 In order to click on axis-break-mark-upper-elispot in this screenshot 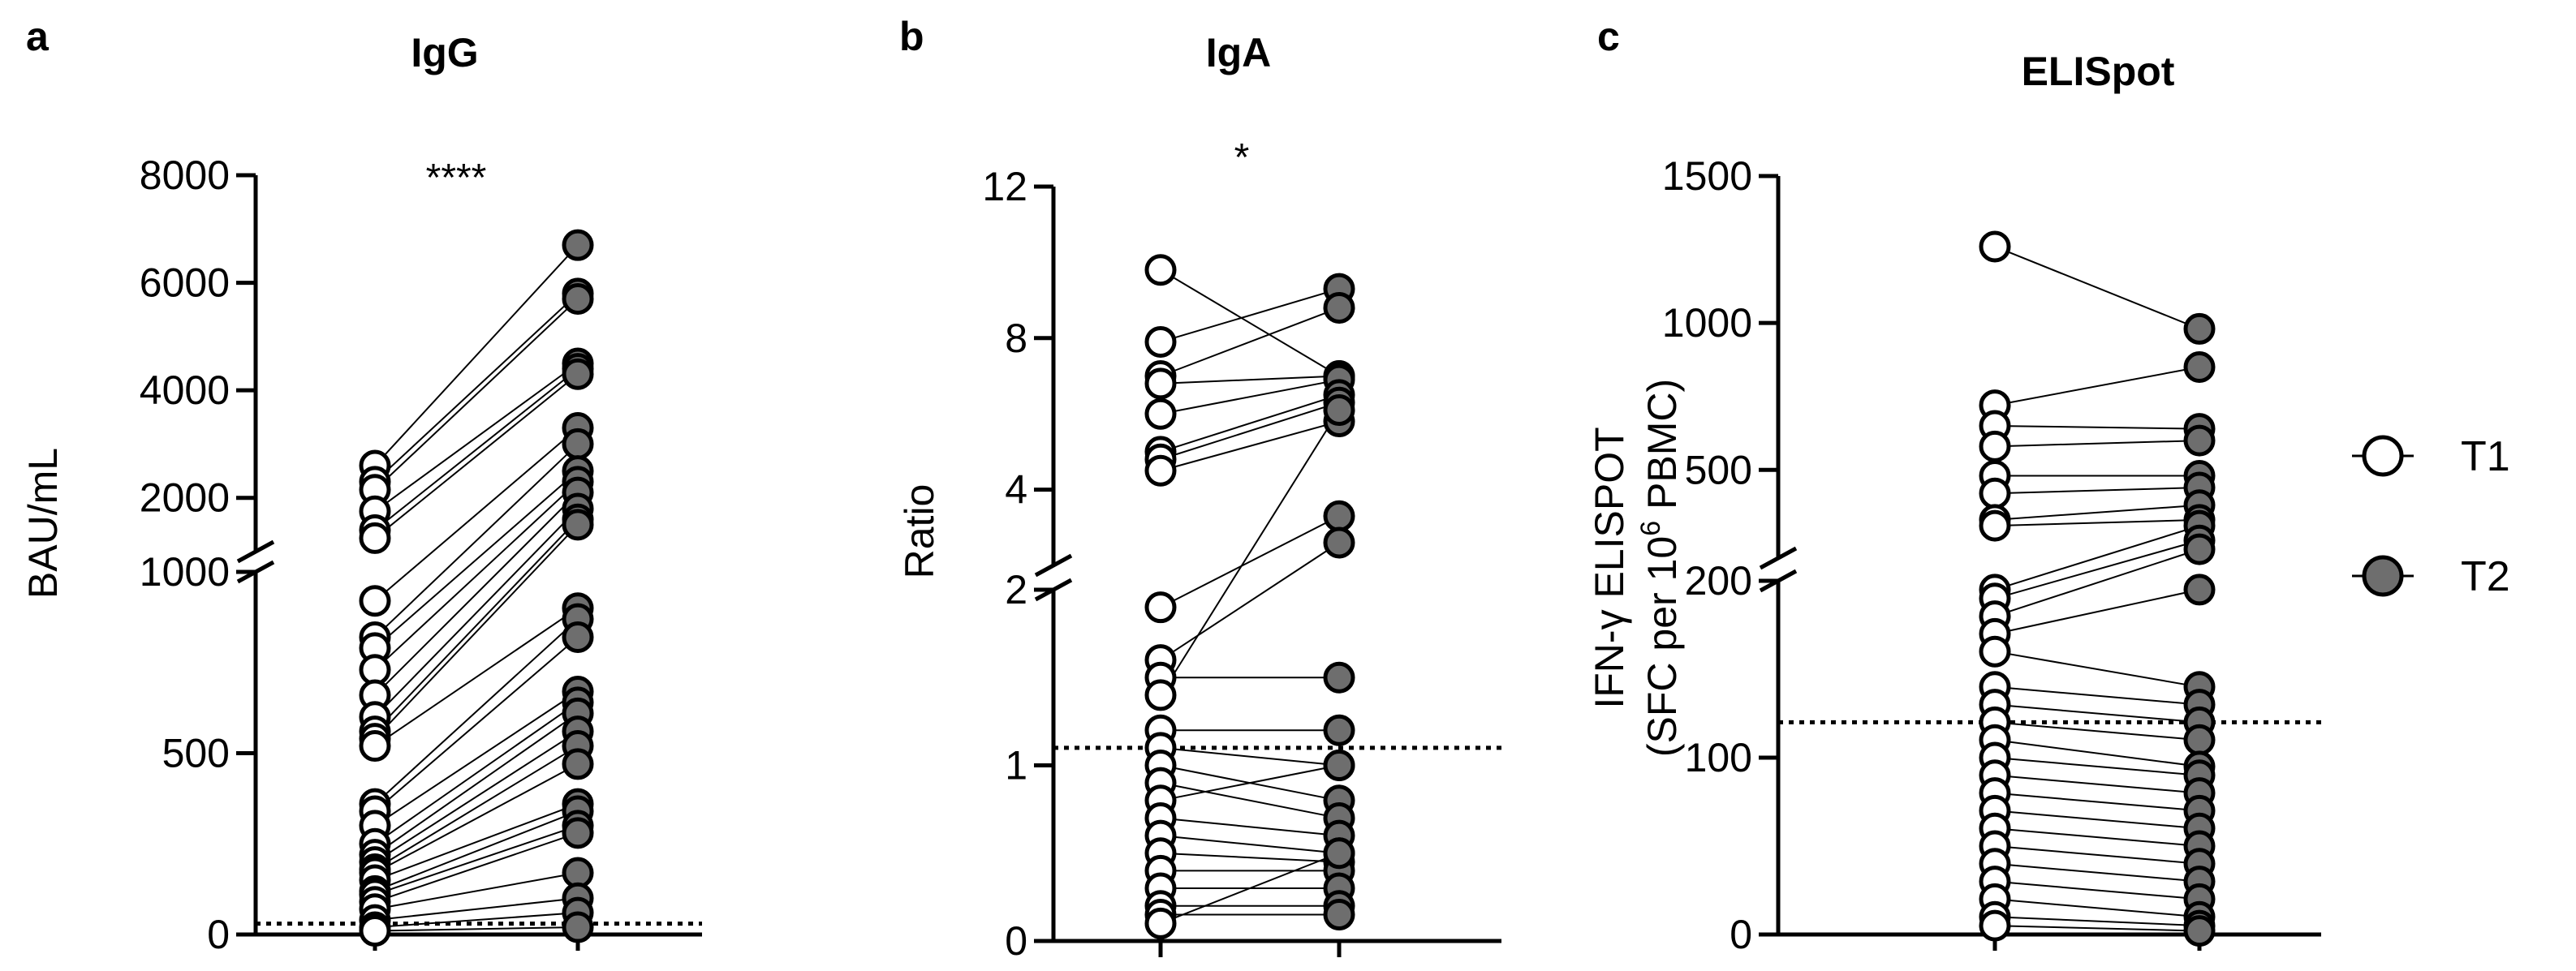, I will do `click(1779, 558)`.